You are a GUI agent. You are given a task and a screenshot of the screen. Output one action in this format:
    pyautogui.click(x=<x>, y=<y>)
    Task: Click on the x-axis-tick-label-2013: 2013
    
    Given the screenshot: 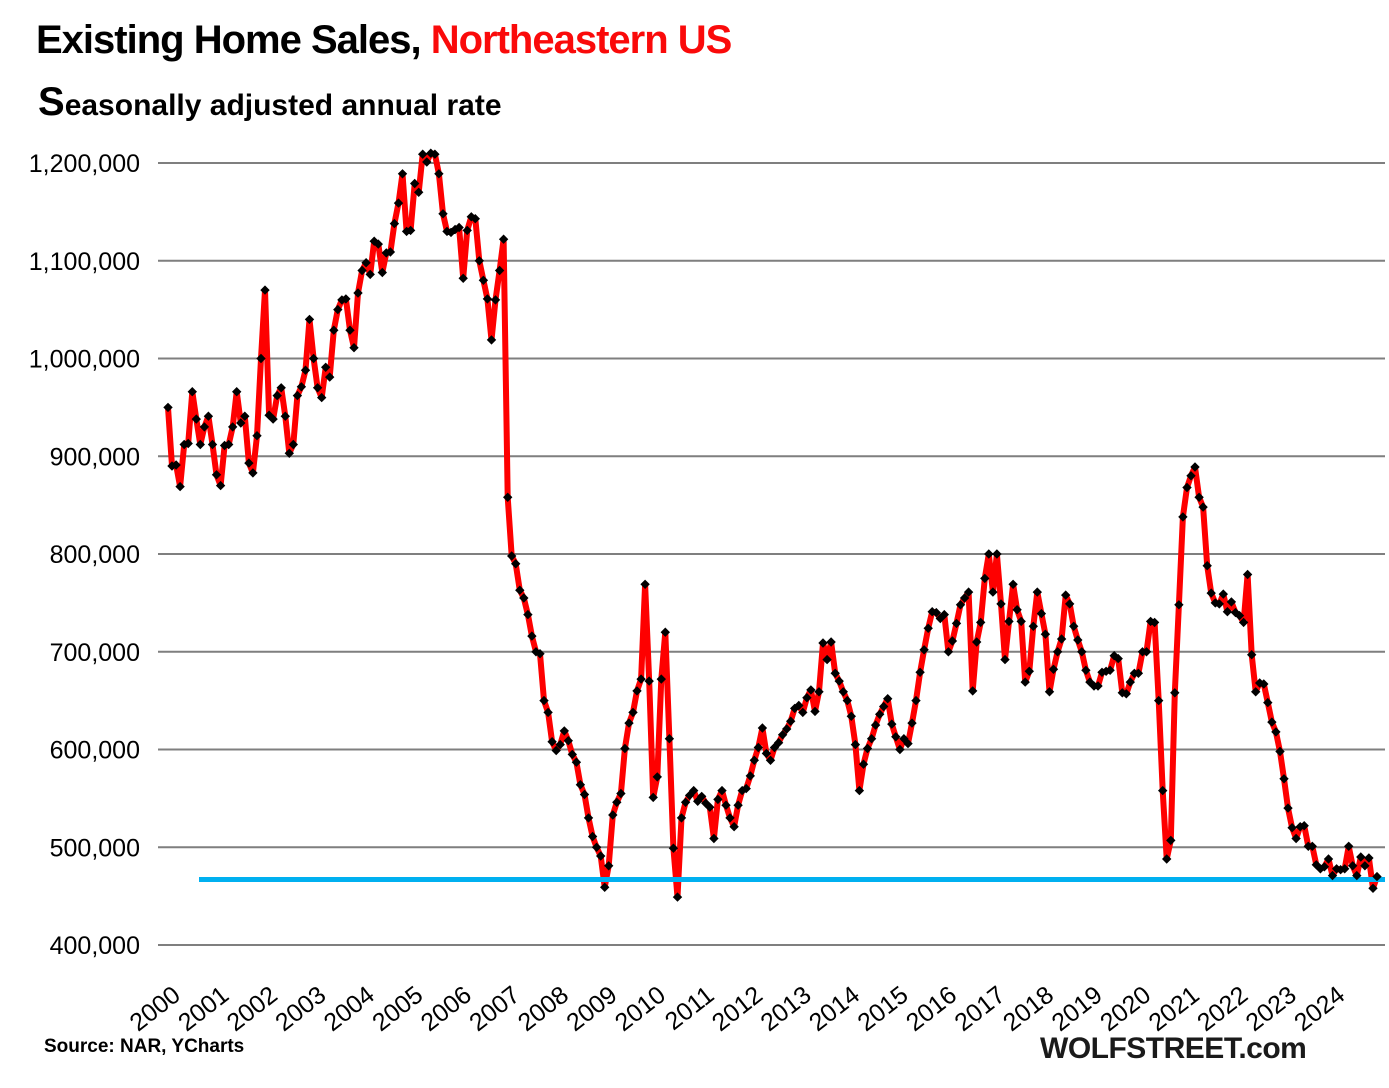 What is the action you would take?
    pyautogui.click(x=785, y=1009)
    